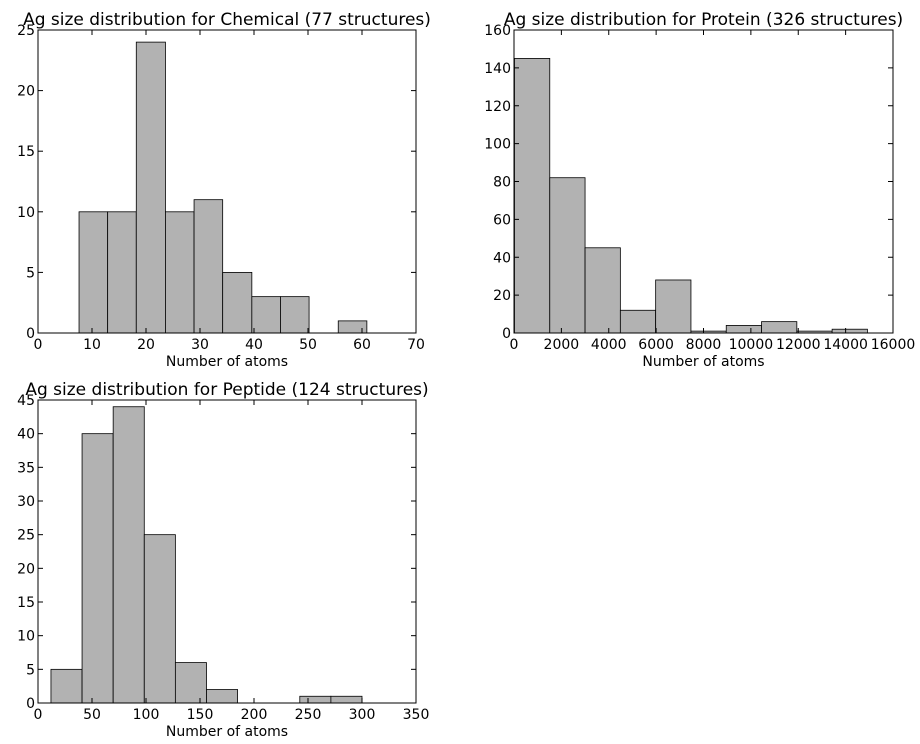 The height and width of the screenshot is (744, 920). What do you see at coordinates (26, 401) in the screenshot?
I see `y-tick-label: 45` at bounding box center [26, 401].